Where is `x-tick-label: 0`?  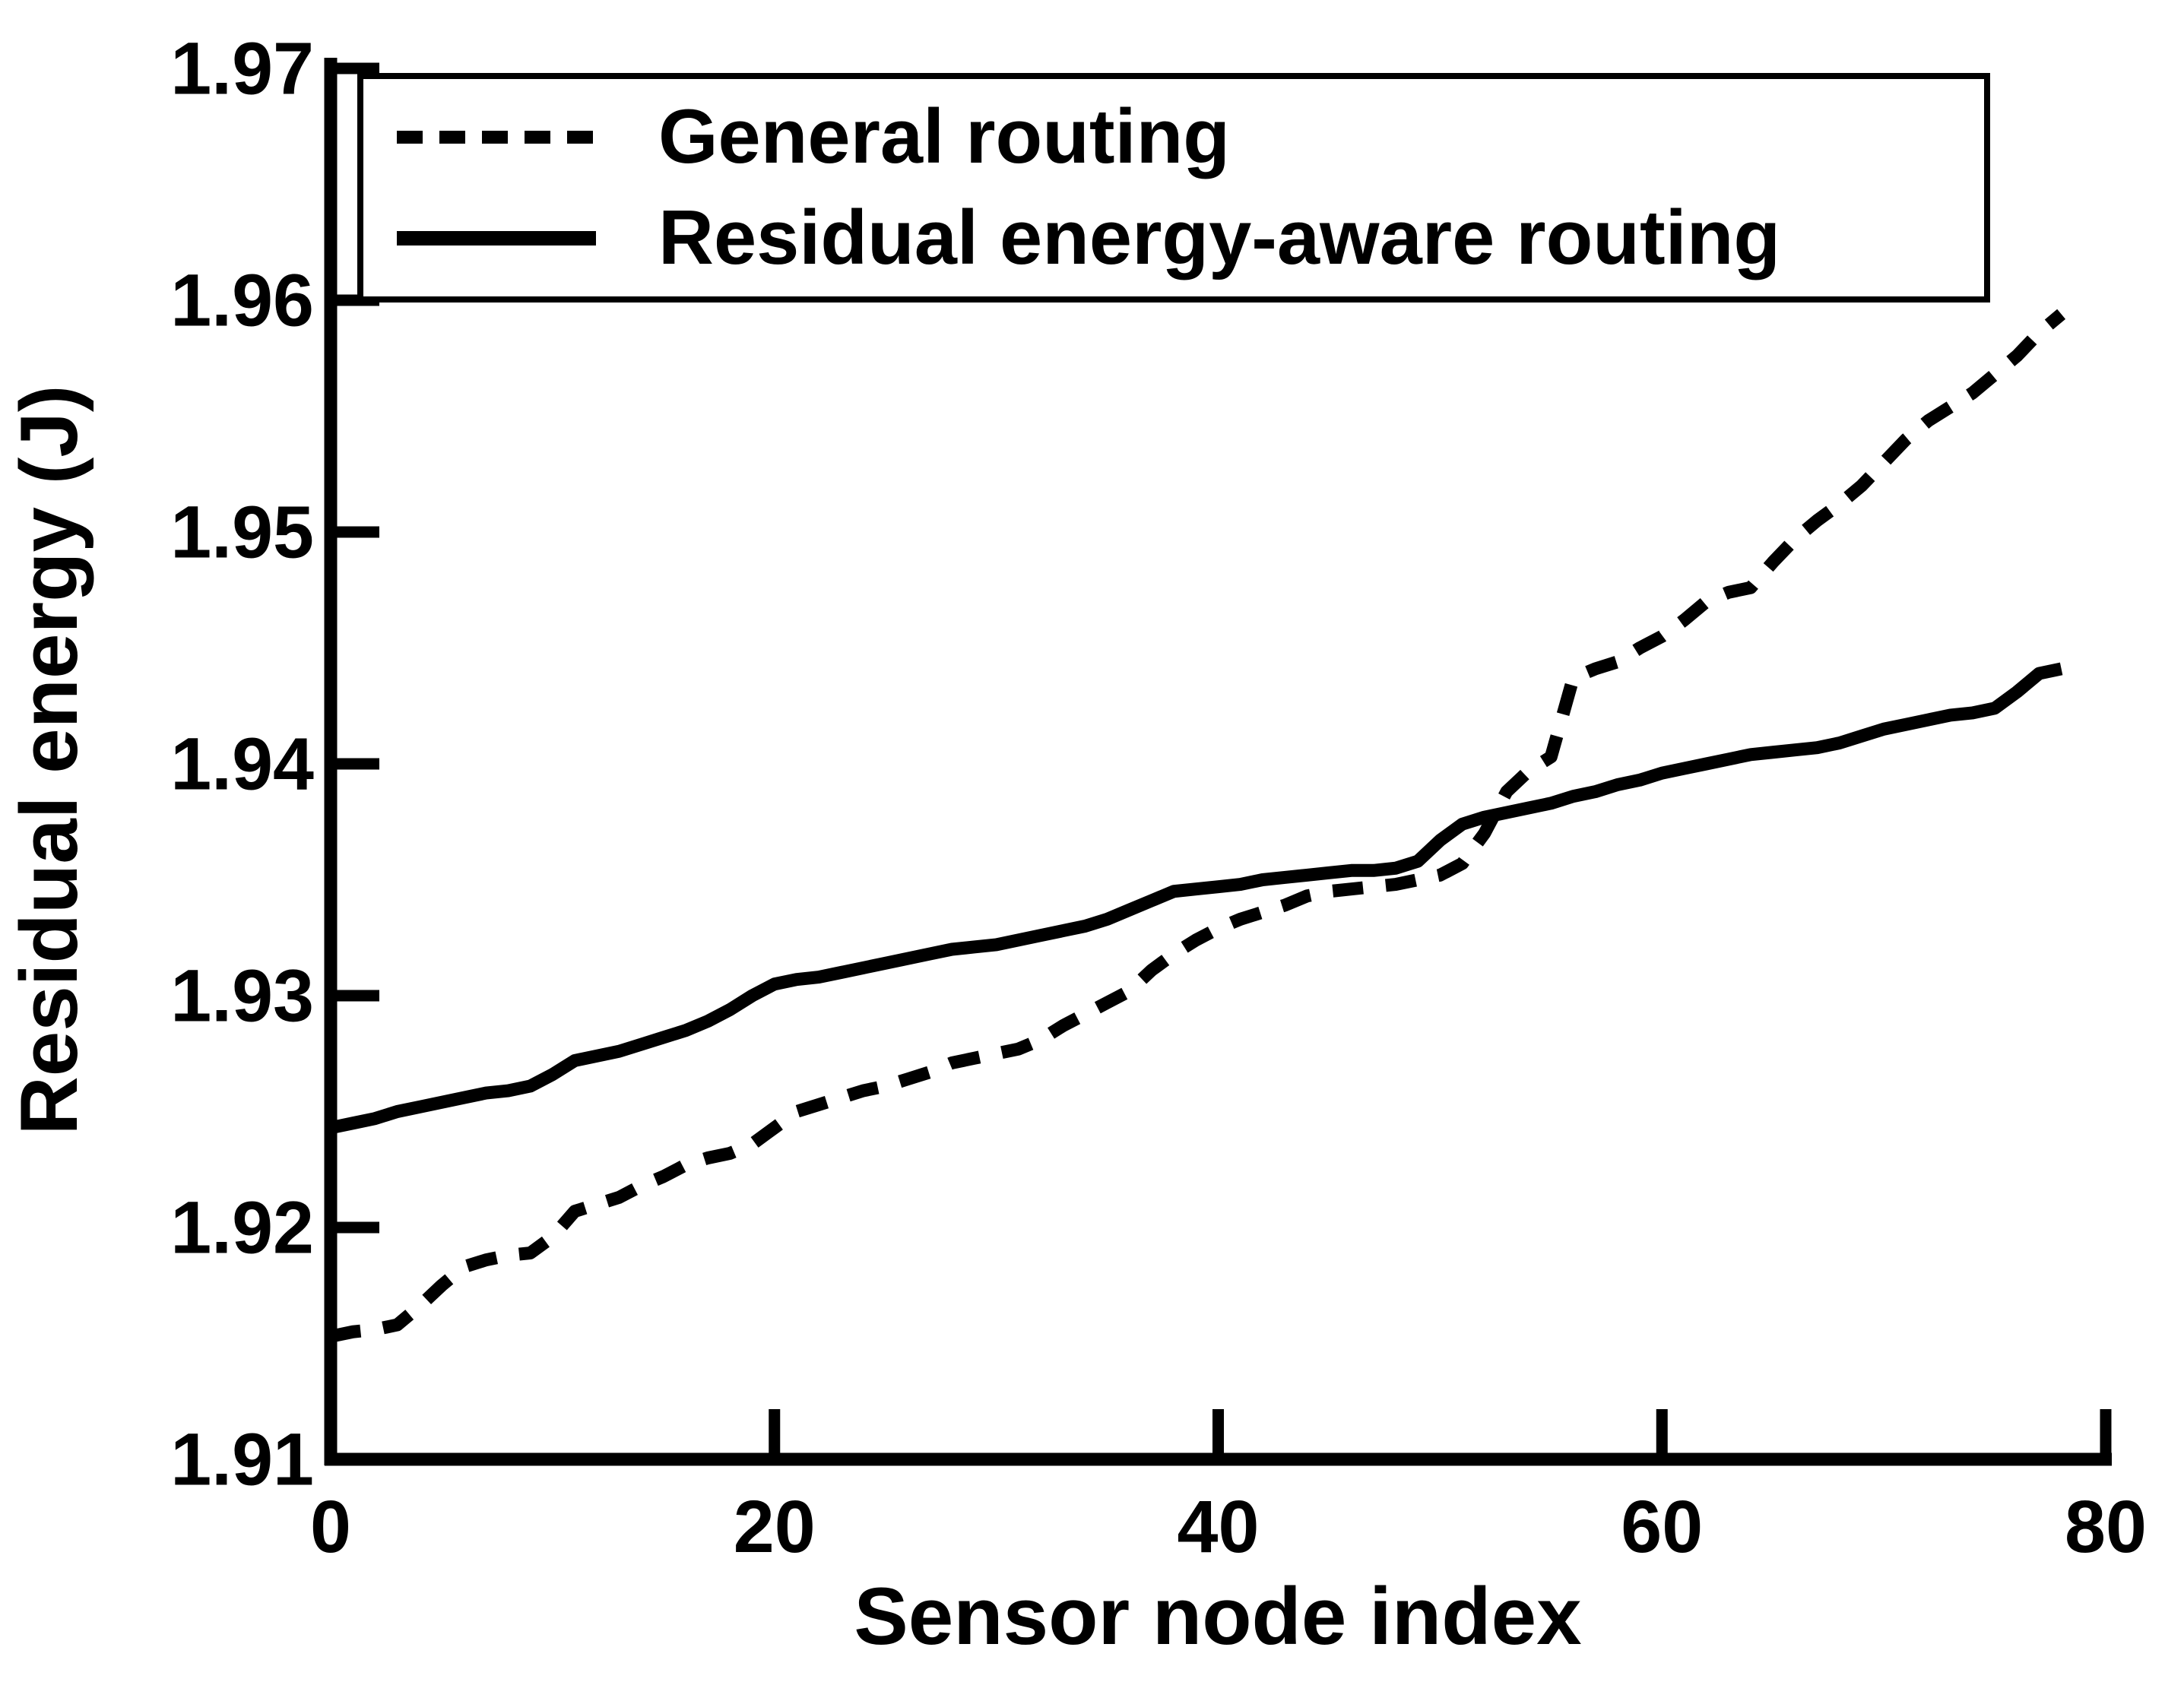
x-tick-label: 0 is located at coordinates (330, 1526).